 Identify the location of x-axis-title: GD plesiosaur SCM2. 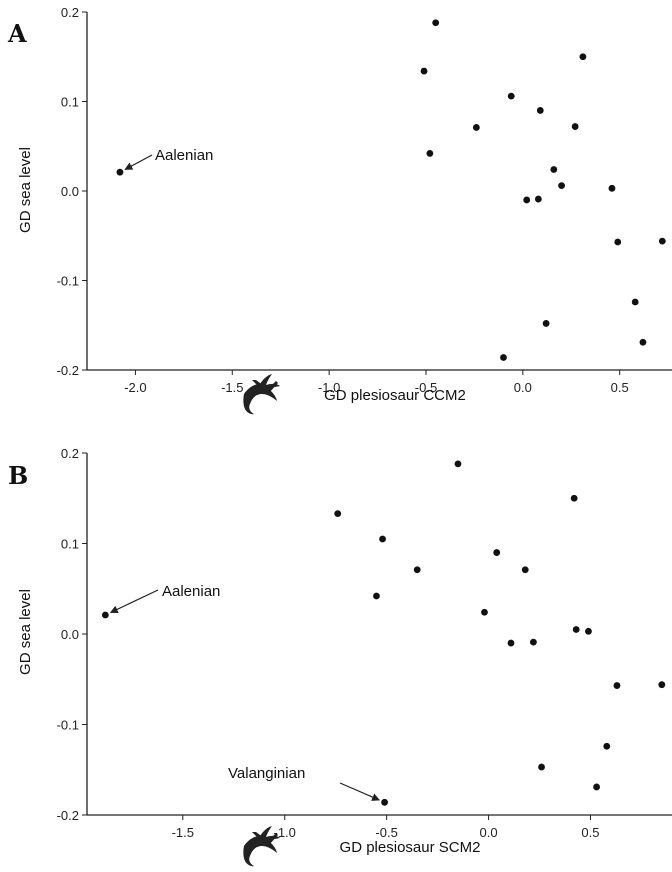
(410, 847).